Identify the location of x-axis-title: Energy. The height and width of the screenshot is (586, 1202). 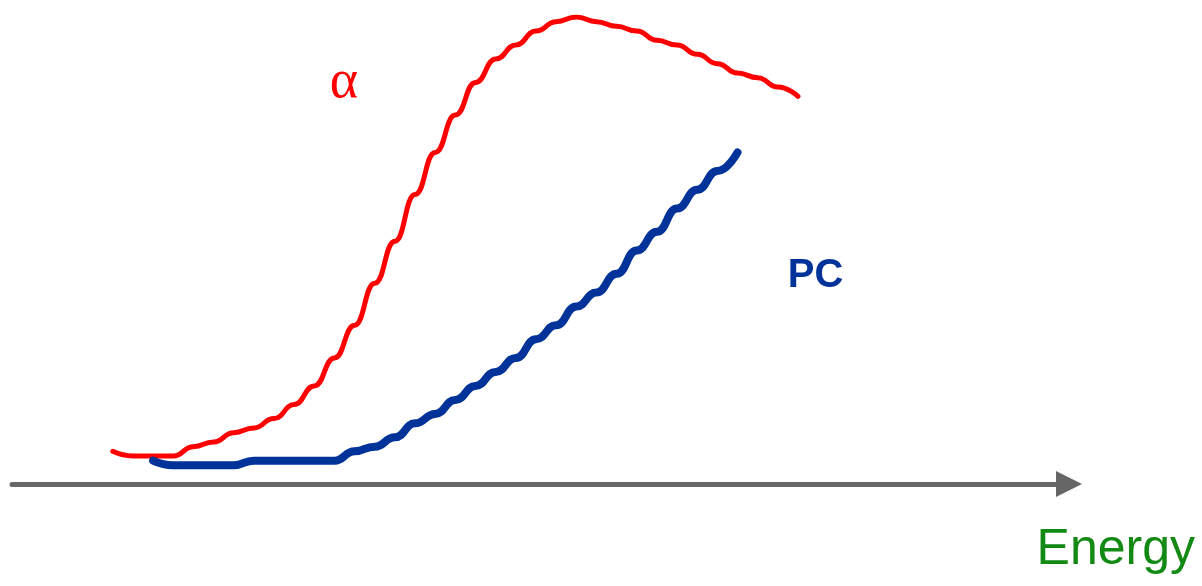
(1115, 547).